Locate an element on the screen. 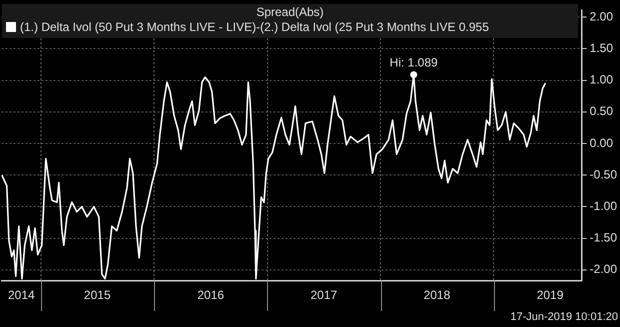 The image size is (620, 327). legend-label: (1.) Delta Ivol (50 Put 3 Months LIVE - LIVE)-(2.) Delta Ivol (25 Put 3 Months LIVE 0.955 is located at coordinates (254, 27).